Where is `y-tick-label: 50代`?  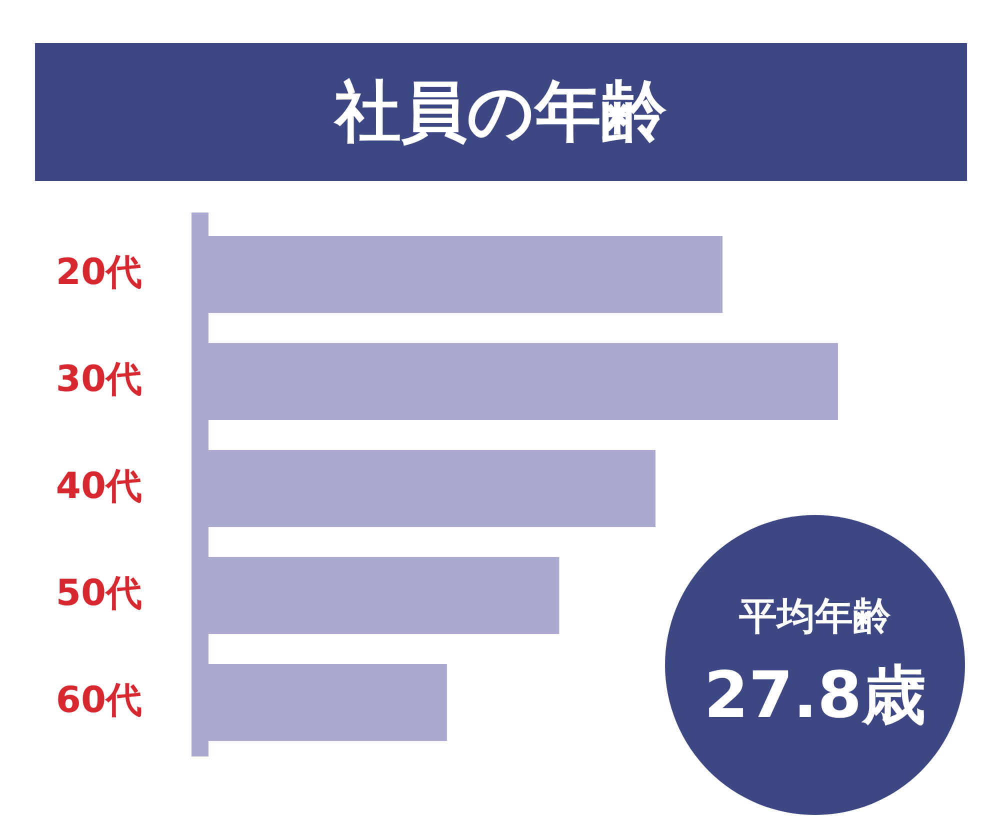 y-tick-label: 50代 is located at coordinates (99, 593).